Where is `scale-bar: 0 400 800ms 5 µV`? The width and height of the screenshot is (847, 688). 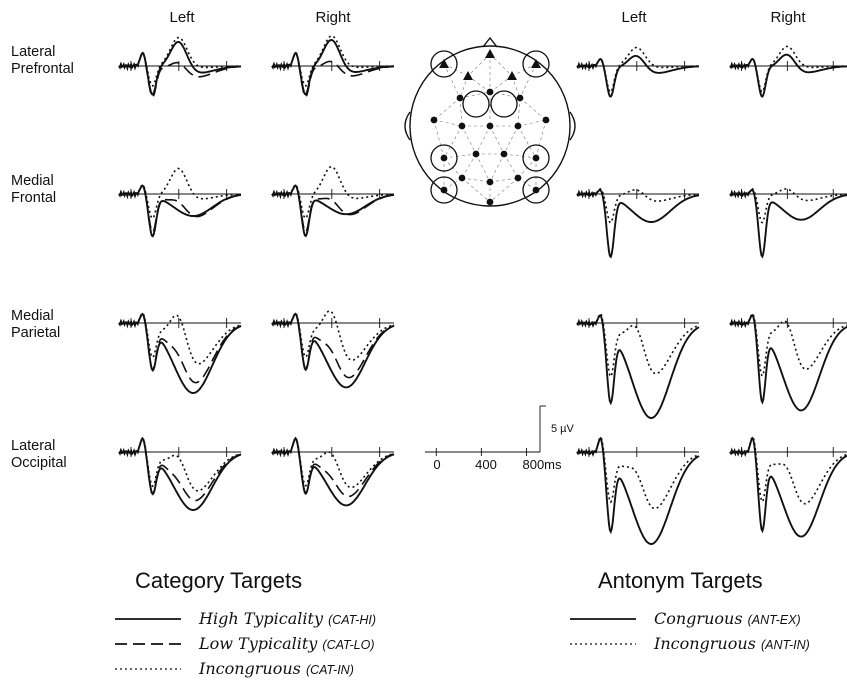 scale-bar: 0 400 800ms 5 µV is located at coordinates (500, 438).